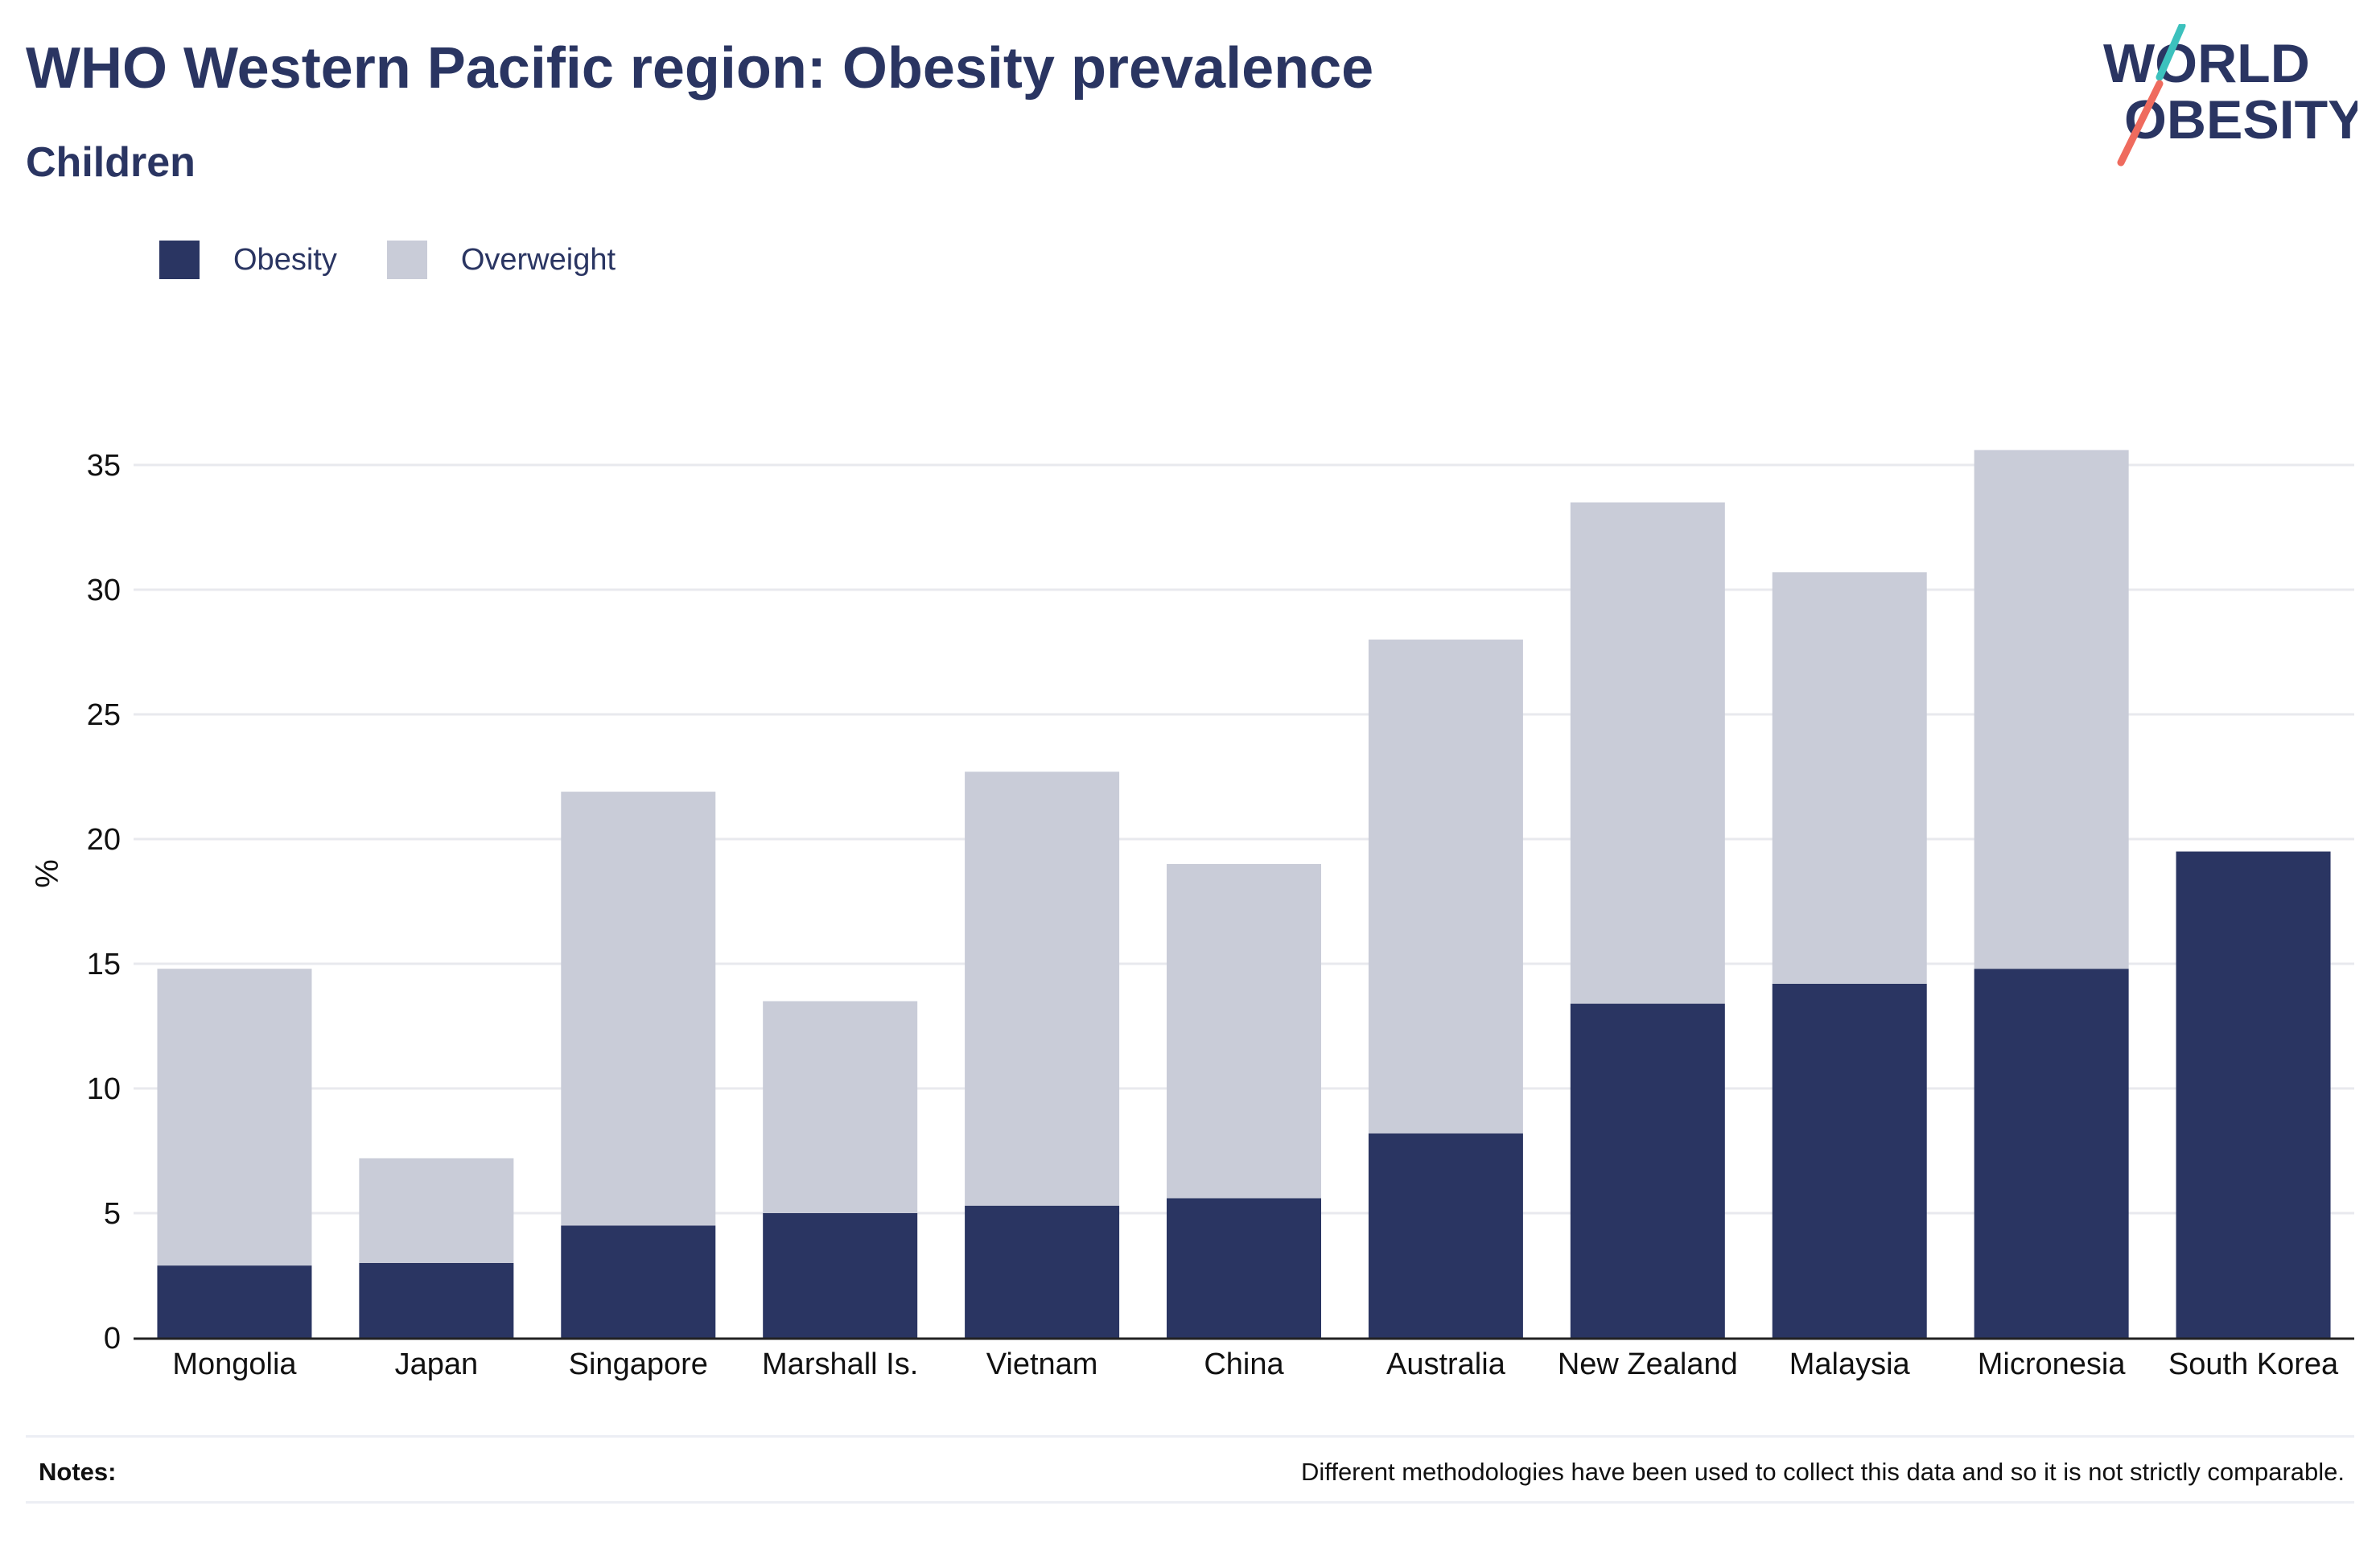 The width and height of the screenshot is (2380, 1547). What do you see at coordinates (1244, 1268) in the screenshot?
I see `bar-obesity-china` at bounding box center [1244, 1268].